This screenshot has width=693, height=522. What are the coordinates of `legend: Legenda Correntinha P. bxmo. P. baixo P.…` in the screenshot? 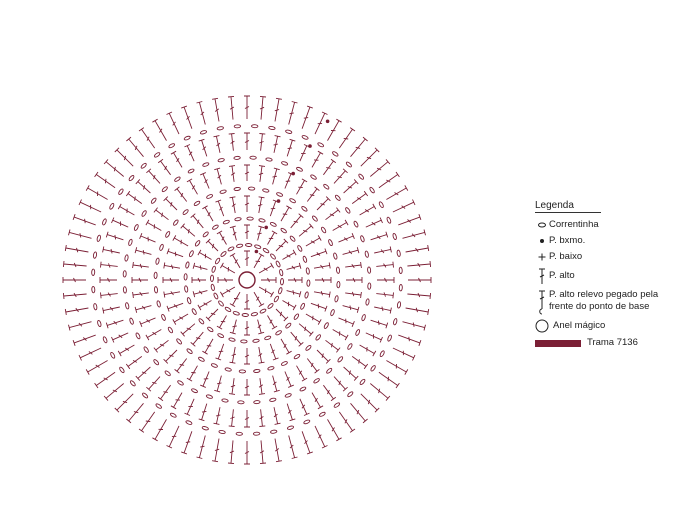 It's located at (610, 276).